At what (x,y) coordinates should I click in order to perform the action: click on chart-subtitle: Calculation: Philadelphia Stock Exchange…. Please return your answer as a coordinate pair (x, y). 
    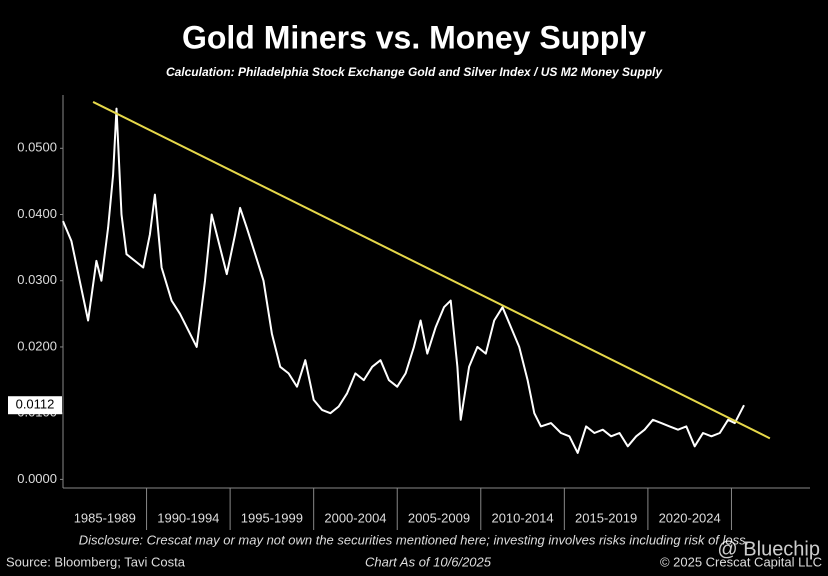
    Looking at the image, I should click on (414, 72).